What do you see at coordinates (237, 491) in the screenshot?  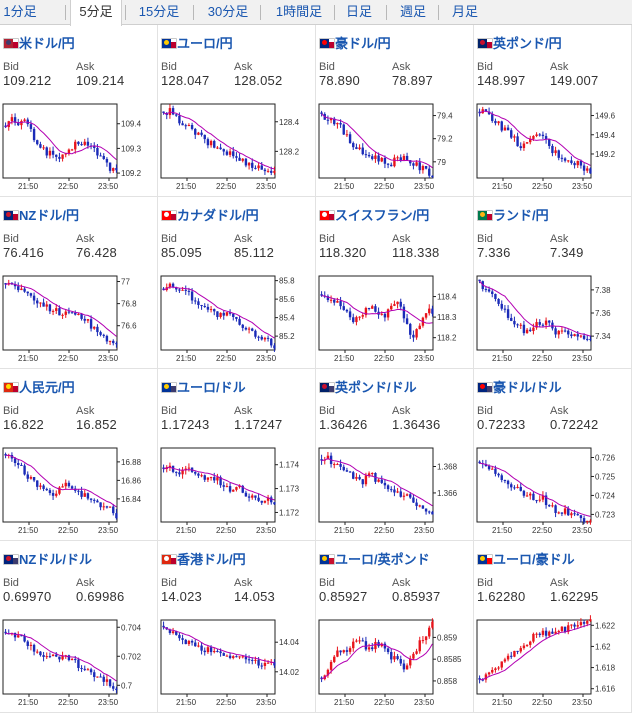 I see `candlestick-chart: 1.174 1.173 1.172 21:50 22:50 23:50` at bounding box center [237, 491].